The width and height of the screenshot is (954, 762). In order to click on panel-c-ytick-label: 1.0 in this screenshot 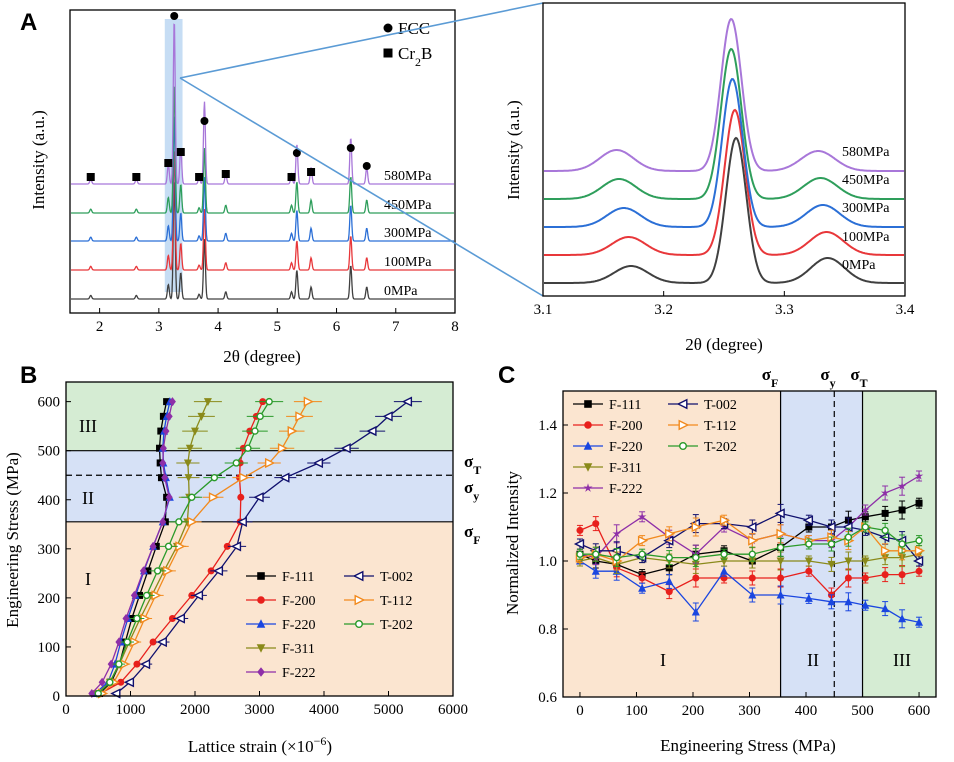, I will do `click(547, 562)`.